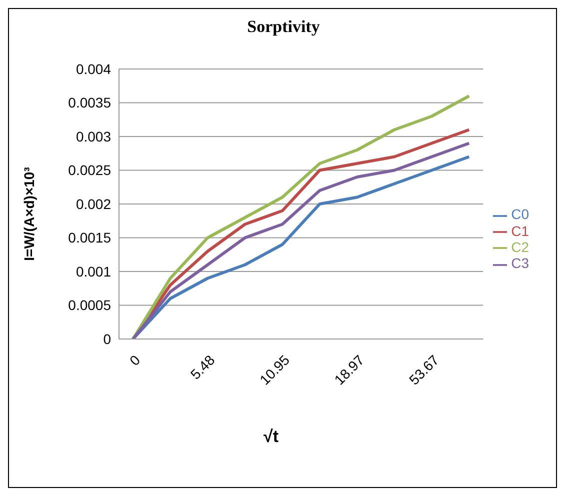  Describe the element at coordinates (520, 263) in the screenshot. I see `legend-label: C3` at that location.